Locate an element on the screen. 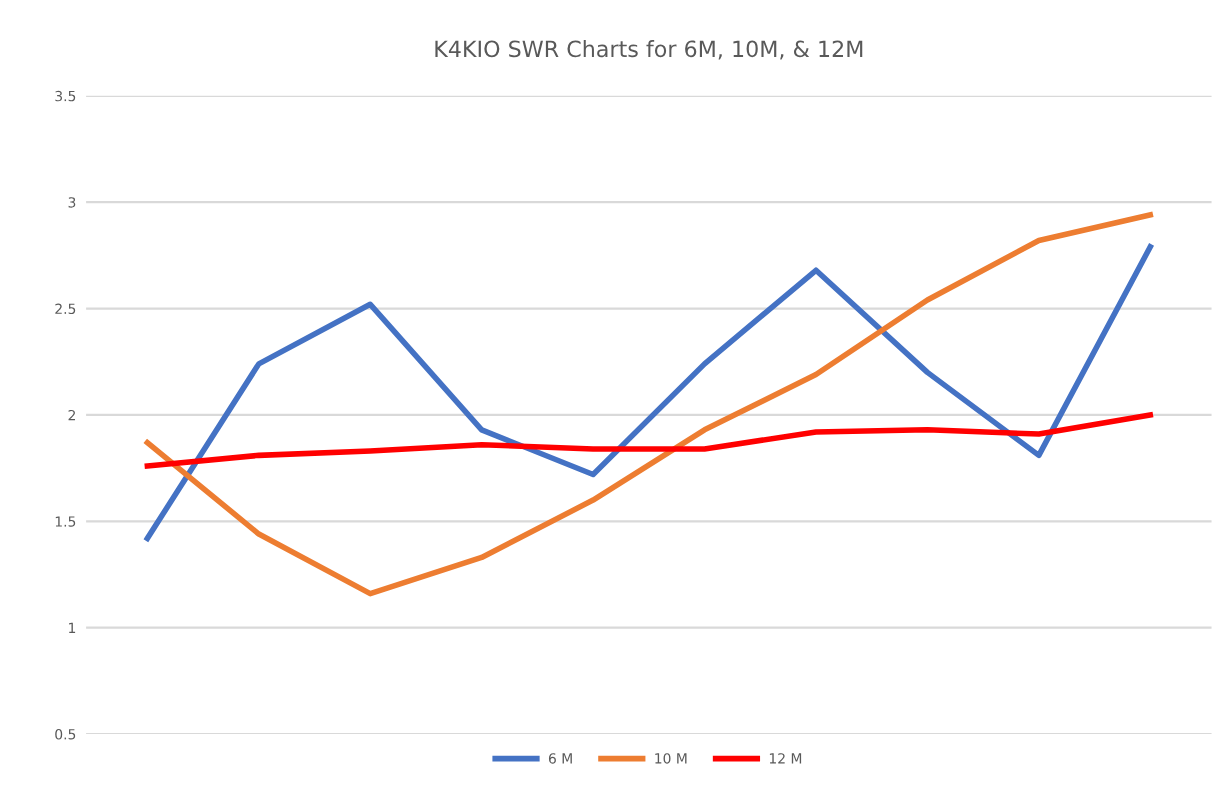 Image resolution: width=1230 pixels, height=812 pixels. chart-title: K4KIO SWR Charts for 6M, 10M, & 12M is located at coordinates (649, 50).